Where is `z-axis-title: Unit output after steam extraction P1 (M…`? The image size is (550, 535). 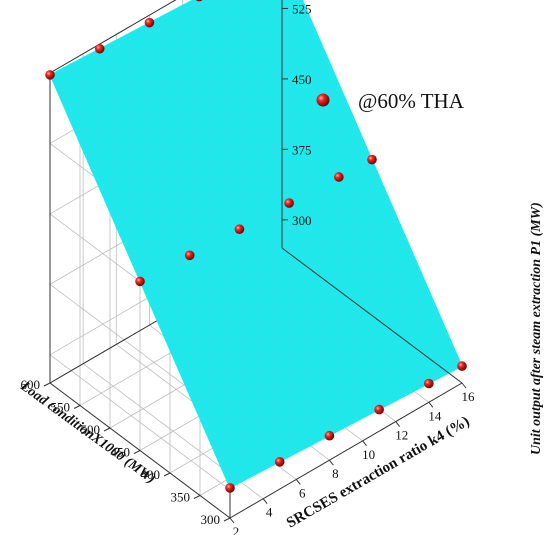
z-axis-title: Unit output after steam extraction P1 (M… is located at coordinates (536, 328).